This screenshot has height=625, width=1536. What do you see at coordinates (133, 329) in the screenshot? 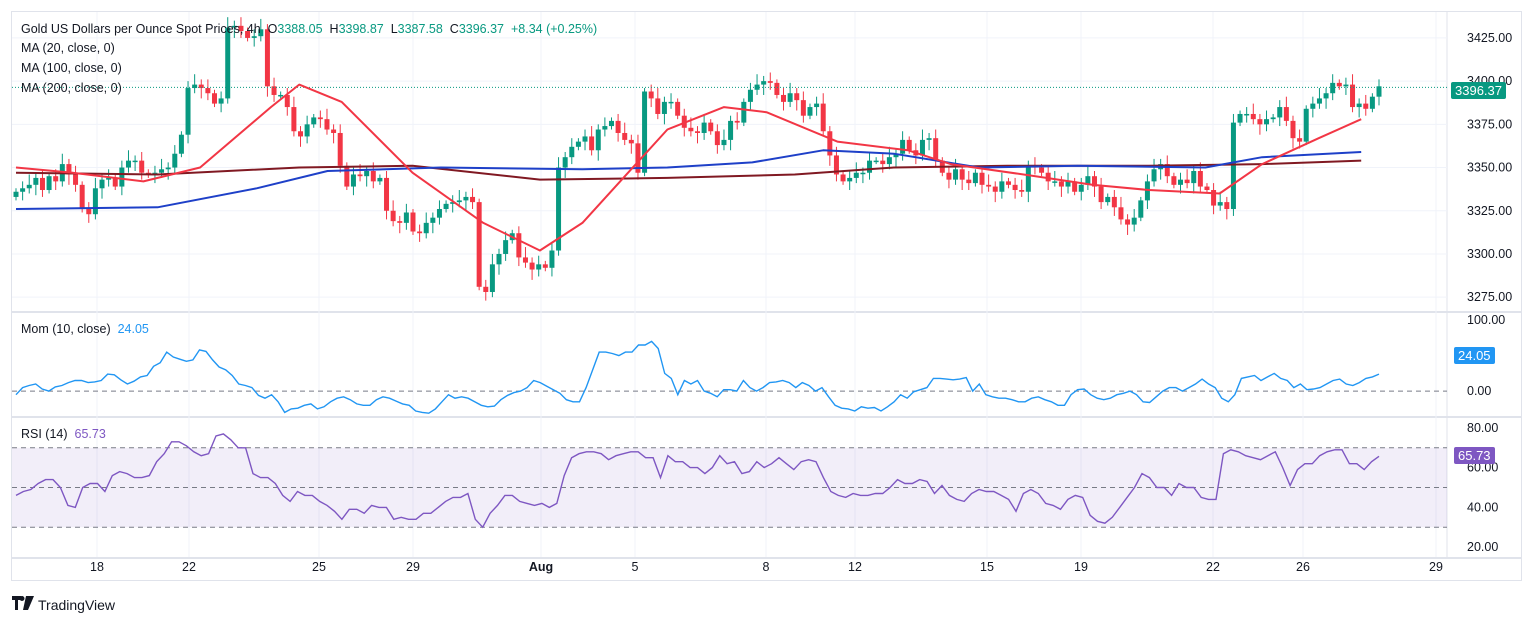
I see `momentum-value: 24.05` at bounding box center [133, 329].